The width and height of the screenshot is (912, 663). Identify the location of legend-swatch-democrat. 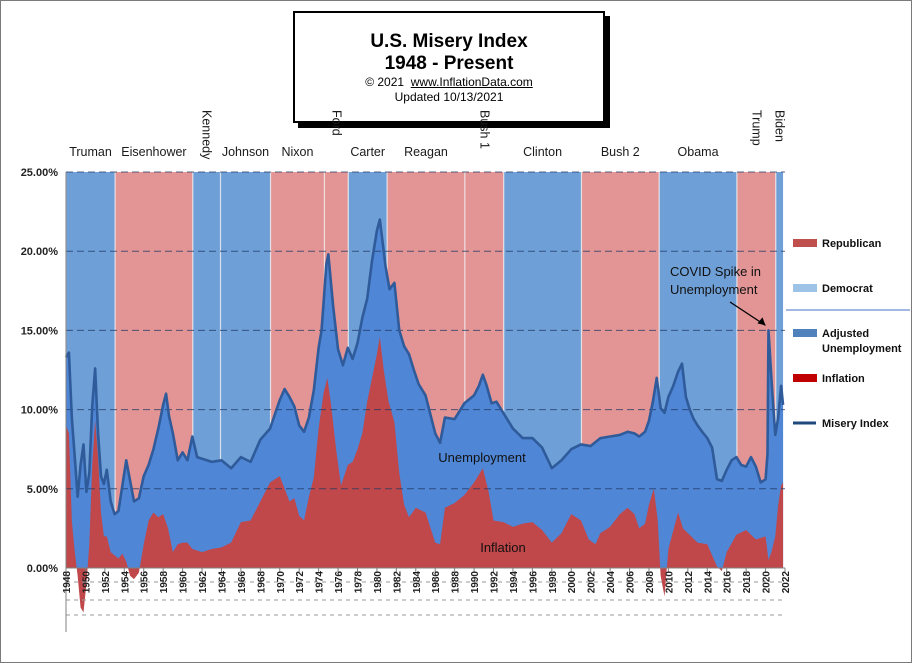
(805, 288).